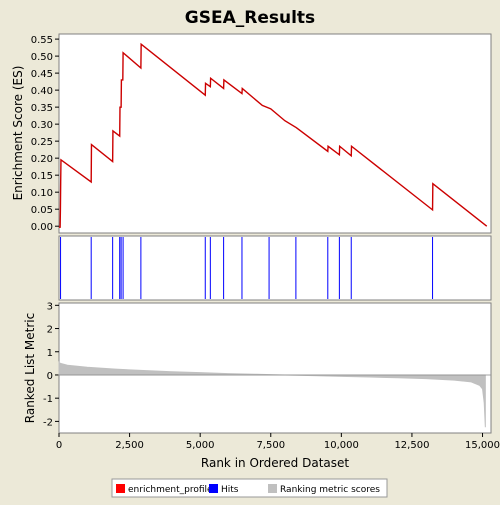 The image size is (500, 505). Describe the element at coordinates (42, 176) in the screenshot. I see `es-y-tick-label: 0.15` at that location.